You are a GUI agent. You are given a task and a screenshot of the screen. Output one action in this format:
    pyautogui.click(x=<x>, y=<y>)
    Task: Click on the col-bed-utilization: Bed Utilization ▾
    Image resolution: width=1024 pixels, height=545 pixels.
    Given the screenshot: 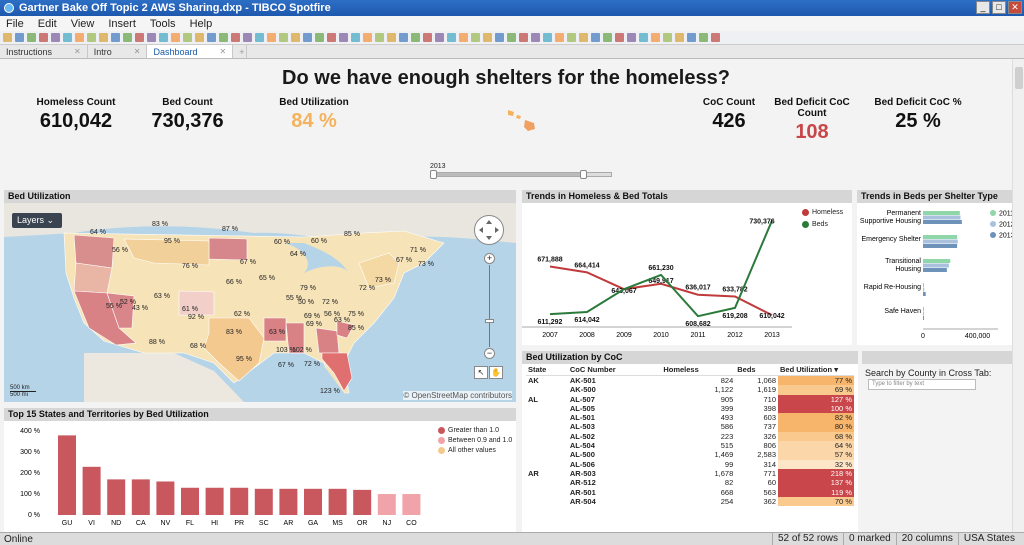 What is the action you would take?
    pyautogui.click(x=816, y=370)
    